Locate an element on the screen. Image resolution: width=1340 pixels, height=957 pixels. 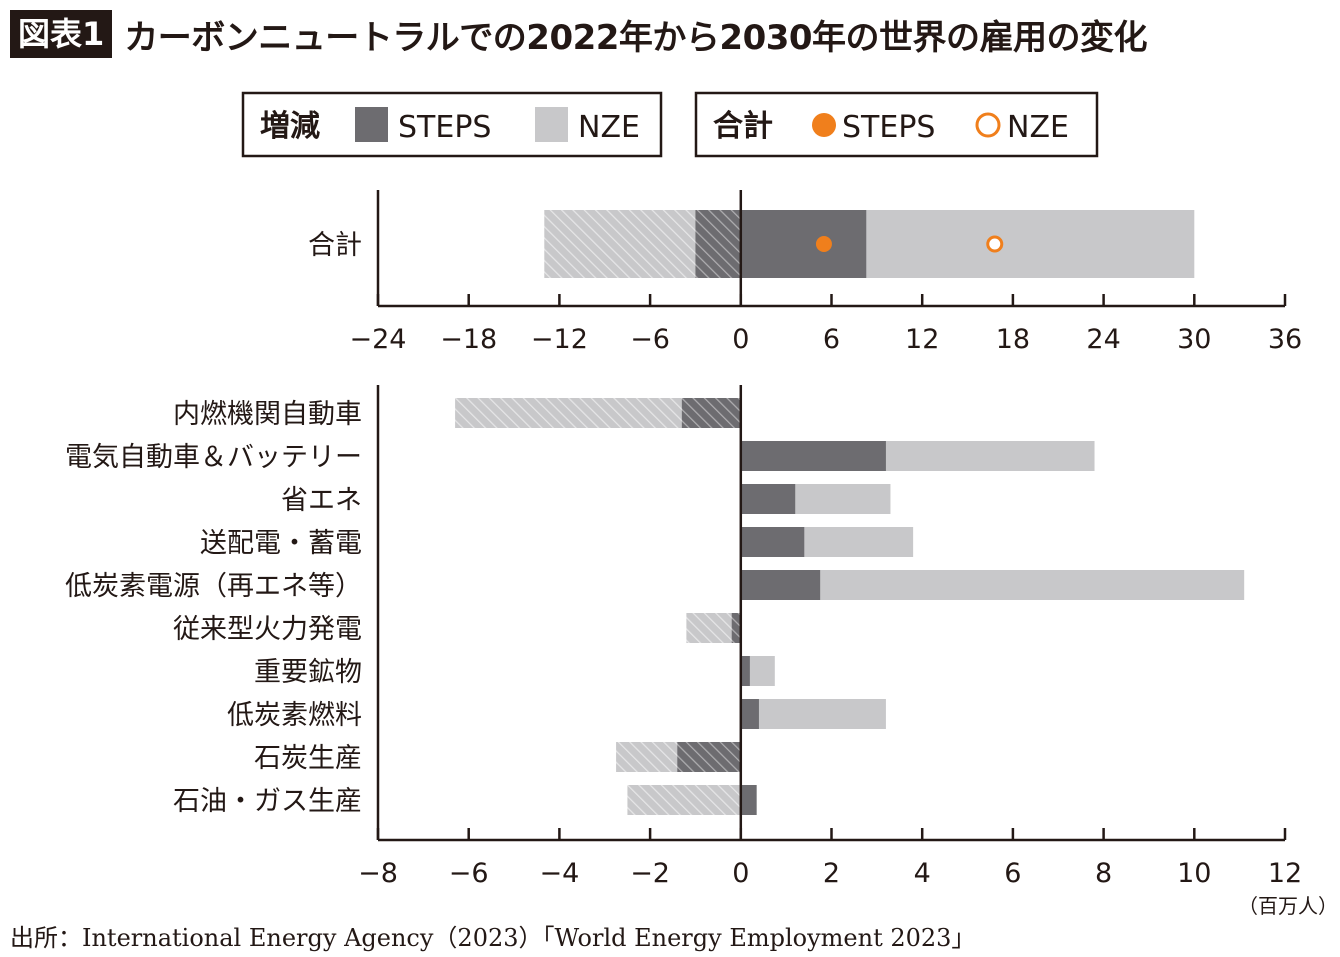
legend-total-nze-label: NZE is located at coordinates (1038, 127).